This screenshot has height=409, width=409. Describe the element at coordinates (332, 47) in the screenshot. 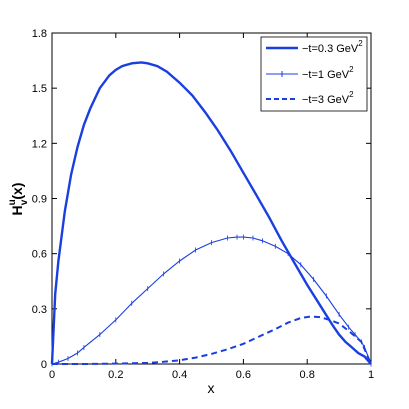

I see `legend-label-series-1: −t=0.3 GeV2` at that location.